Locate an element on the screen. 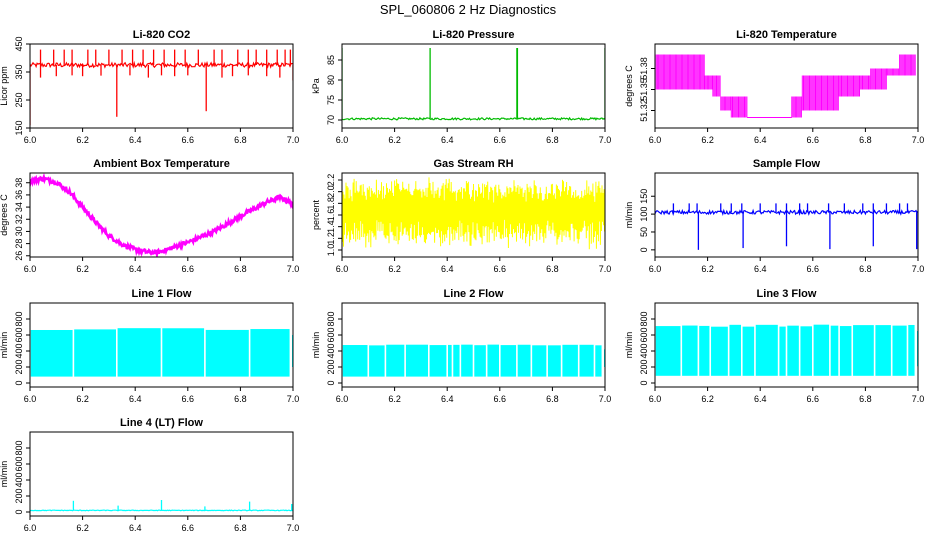  y-axis-label: kPa is located at coordinates (316, 86).